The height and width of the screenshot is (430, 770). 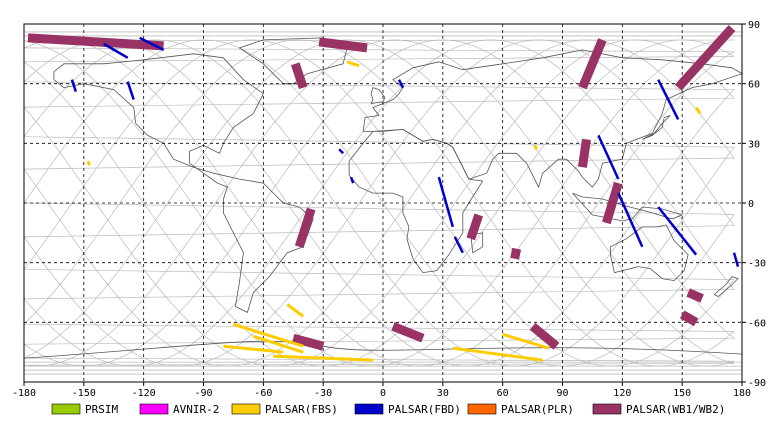 What do you see at coordinates (301, 409) in the screenshot?
I see `legend-label: PALSAR(FBS)` at bounding box center [301, 409].